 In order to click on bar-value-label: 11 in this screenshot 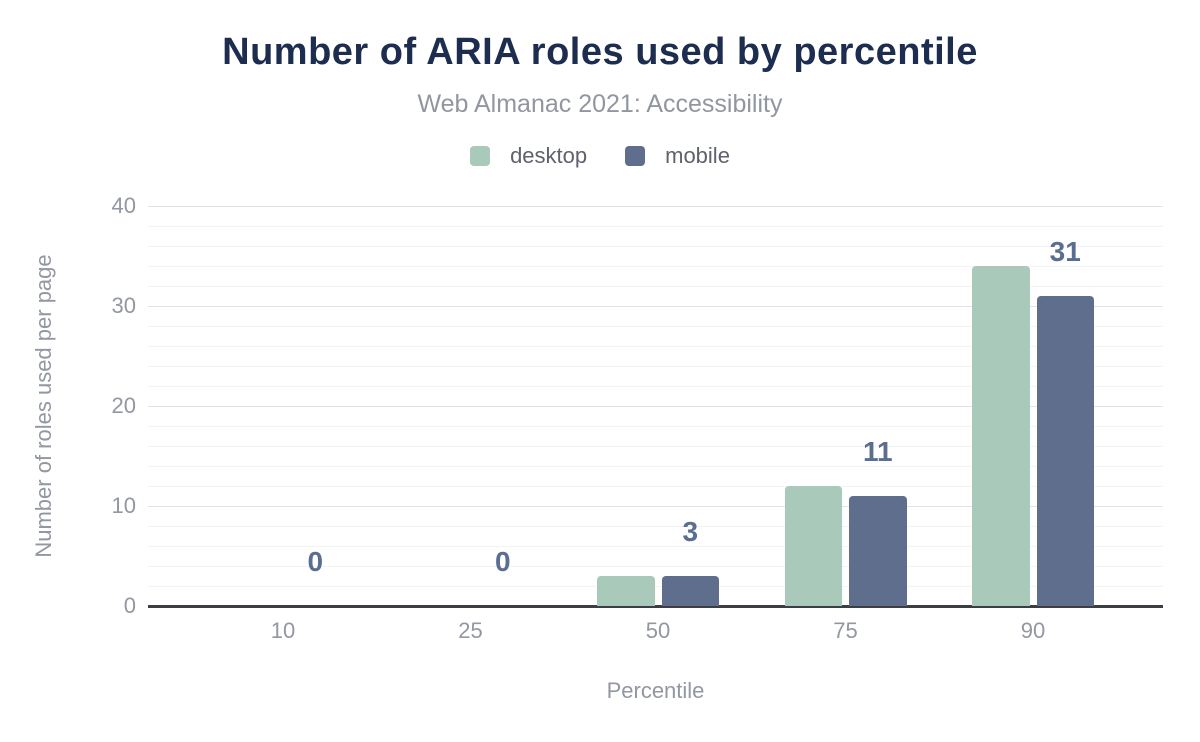, I will do `click(877, 451)`.